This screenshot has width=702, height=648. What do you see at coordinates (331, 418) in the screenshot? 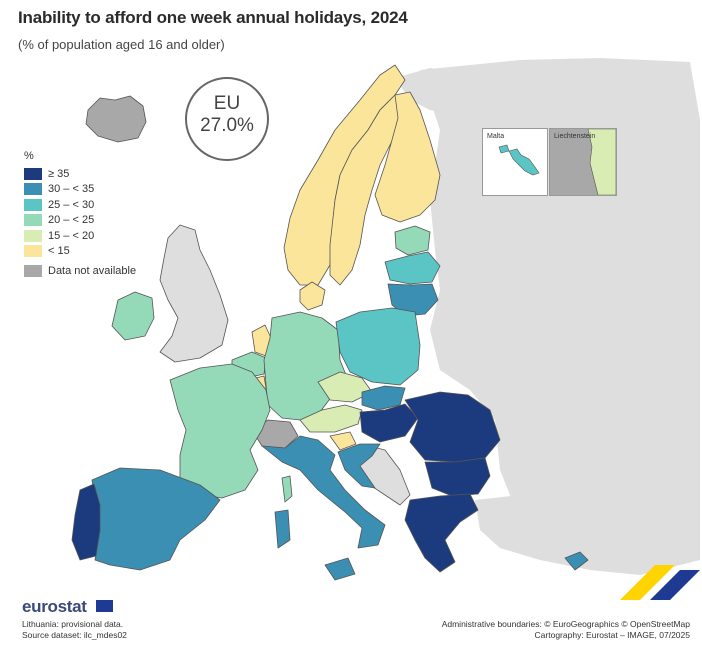
I see `region-austria` at bounding box center [331, 418].